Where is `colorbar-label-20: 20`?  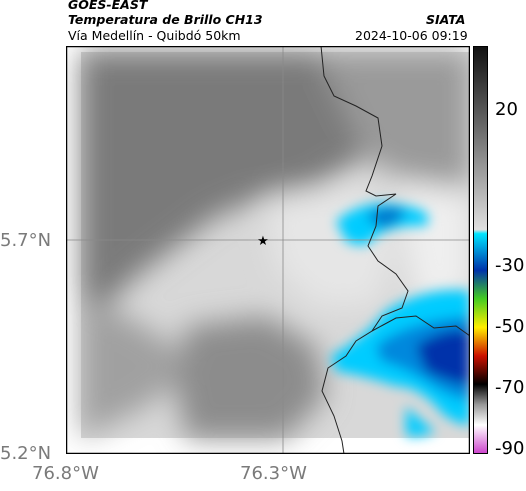
colorbar-label-20: 20 is located at coordinates (506, 109).